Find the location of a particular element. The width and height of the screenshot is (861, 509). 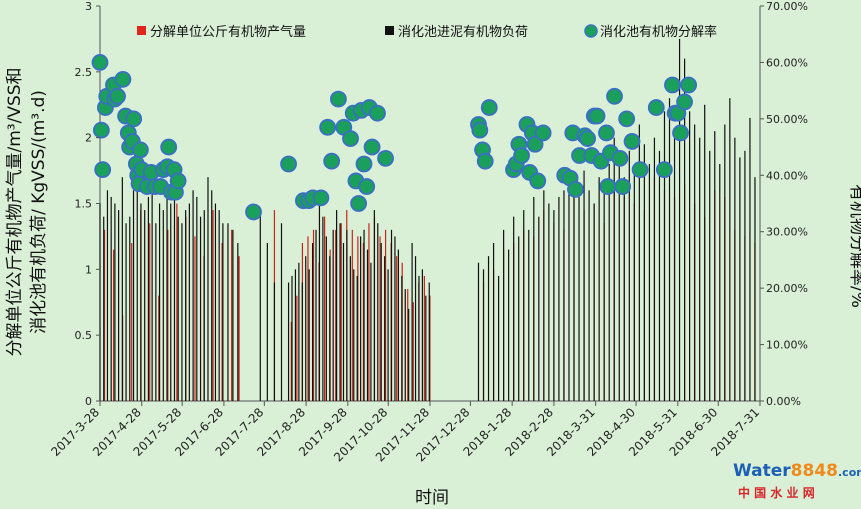

legend: 分解单位公斤有机物产气量 消化池进泥有机物负荷 消化池有机物分解率 is located at coordinates (427, 32).